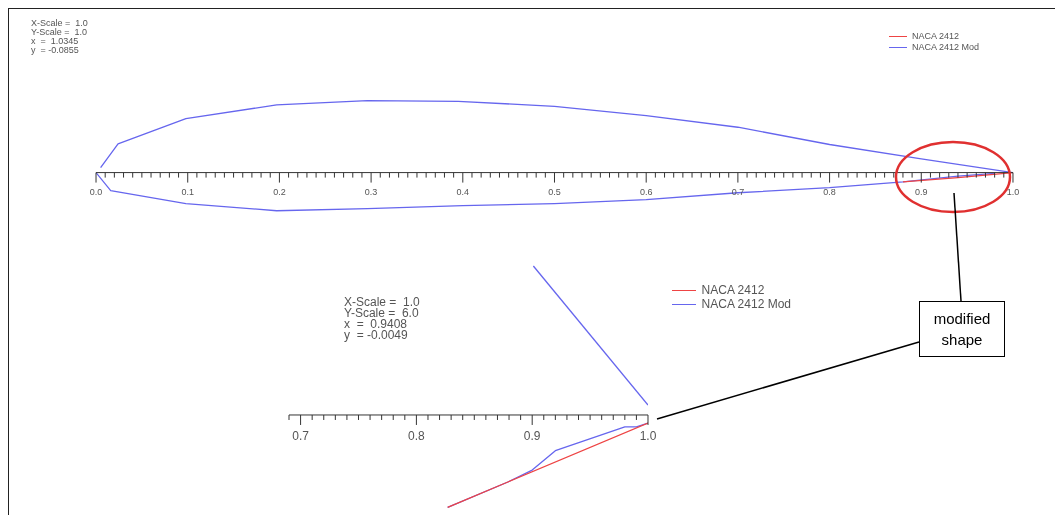 This screenshot has height=515, width=1056. Describe the element at coordinates (382, 313) in the screenshot. I see `annotation: Y-Scale = 6.0` at that location.